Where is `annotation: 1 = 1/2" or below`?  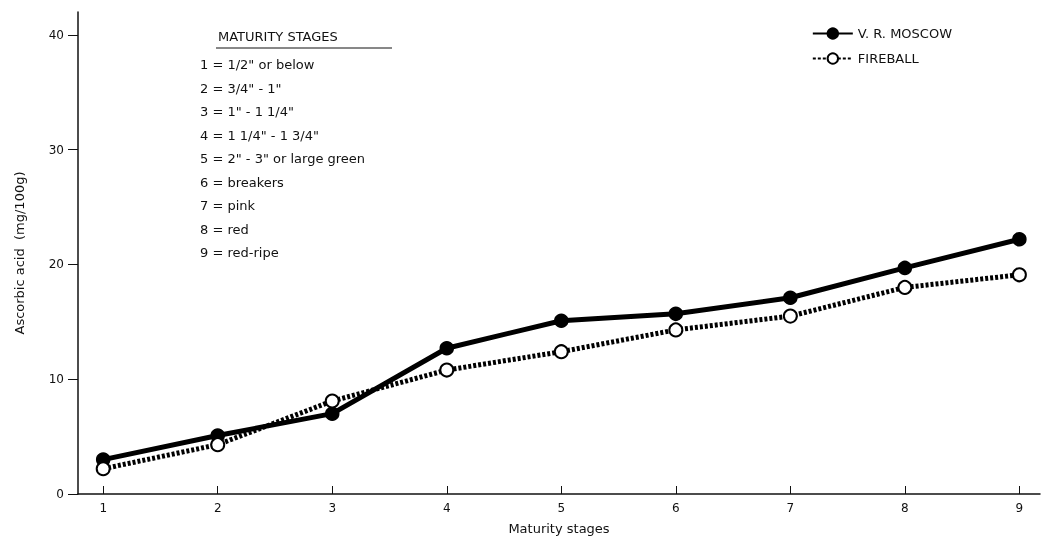
annotation: 1 = 1/2" or below is located at coordinates (257, 64).